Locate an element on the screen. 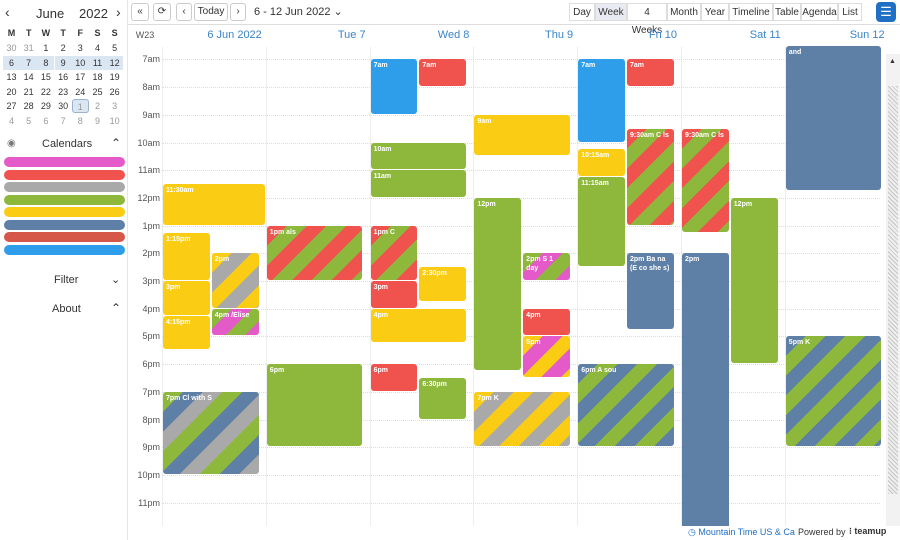  scrollbar: ▲ is located at coordinates (893, 290).